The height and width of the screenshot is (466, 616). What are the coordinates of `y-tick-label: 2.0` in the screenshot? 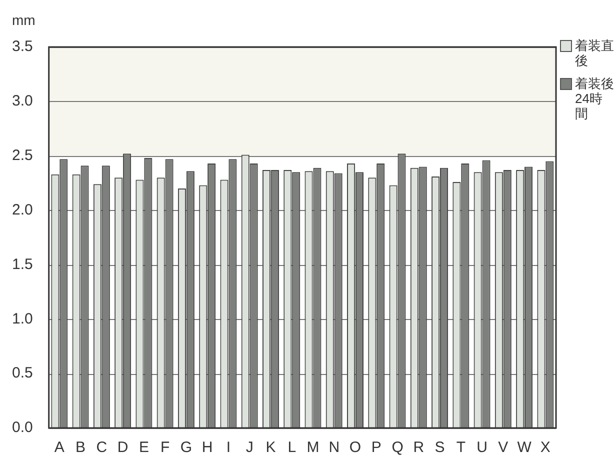 It's located at (22, 209).